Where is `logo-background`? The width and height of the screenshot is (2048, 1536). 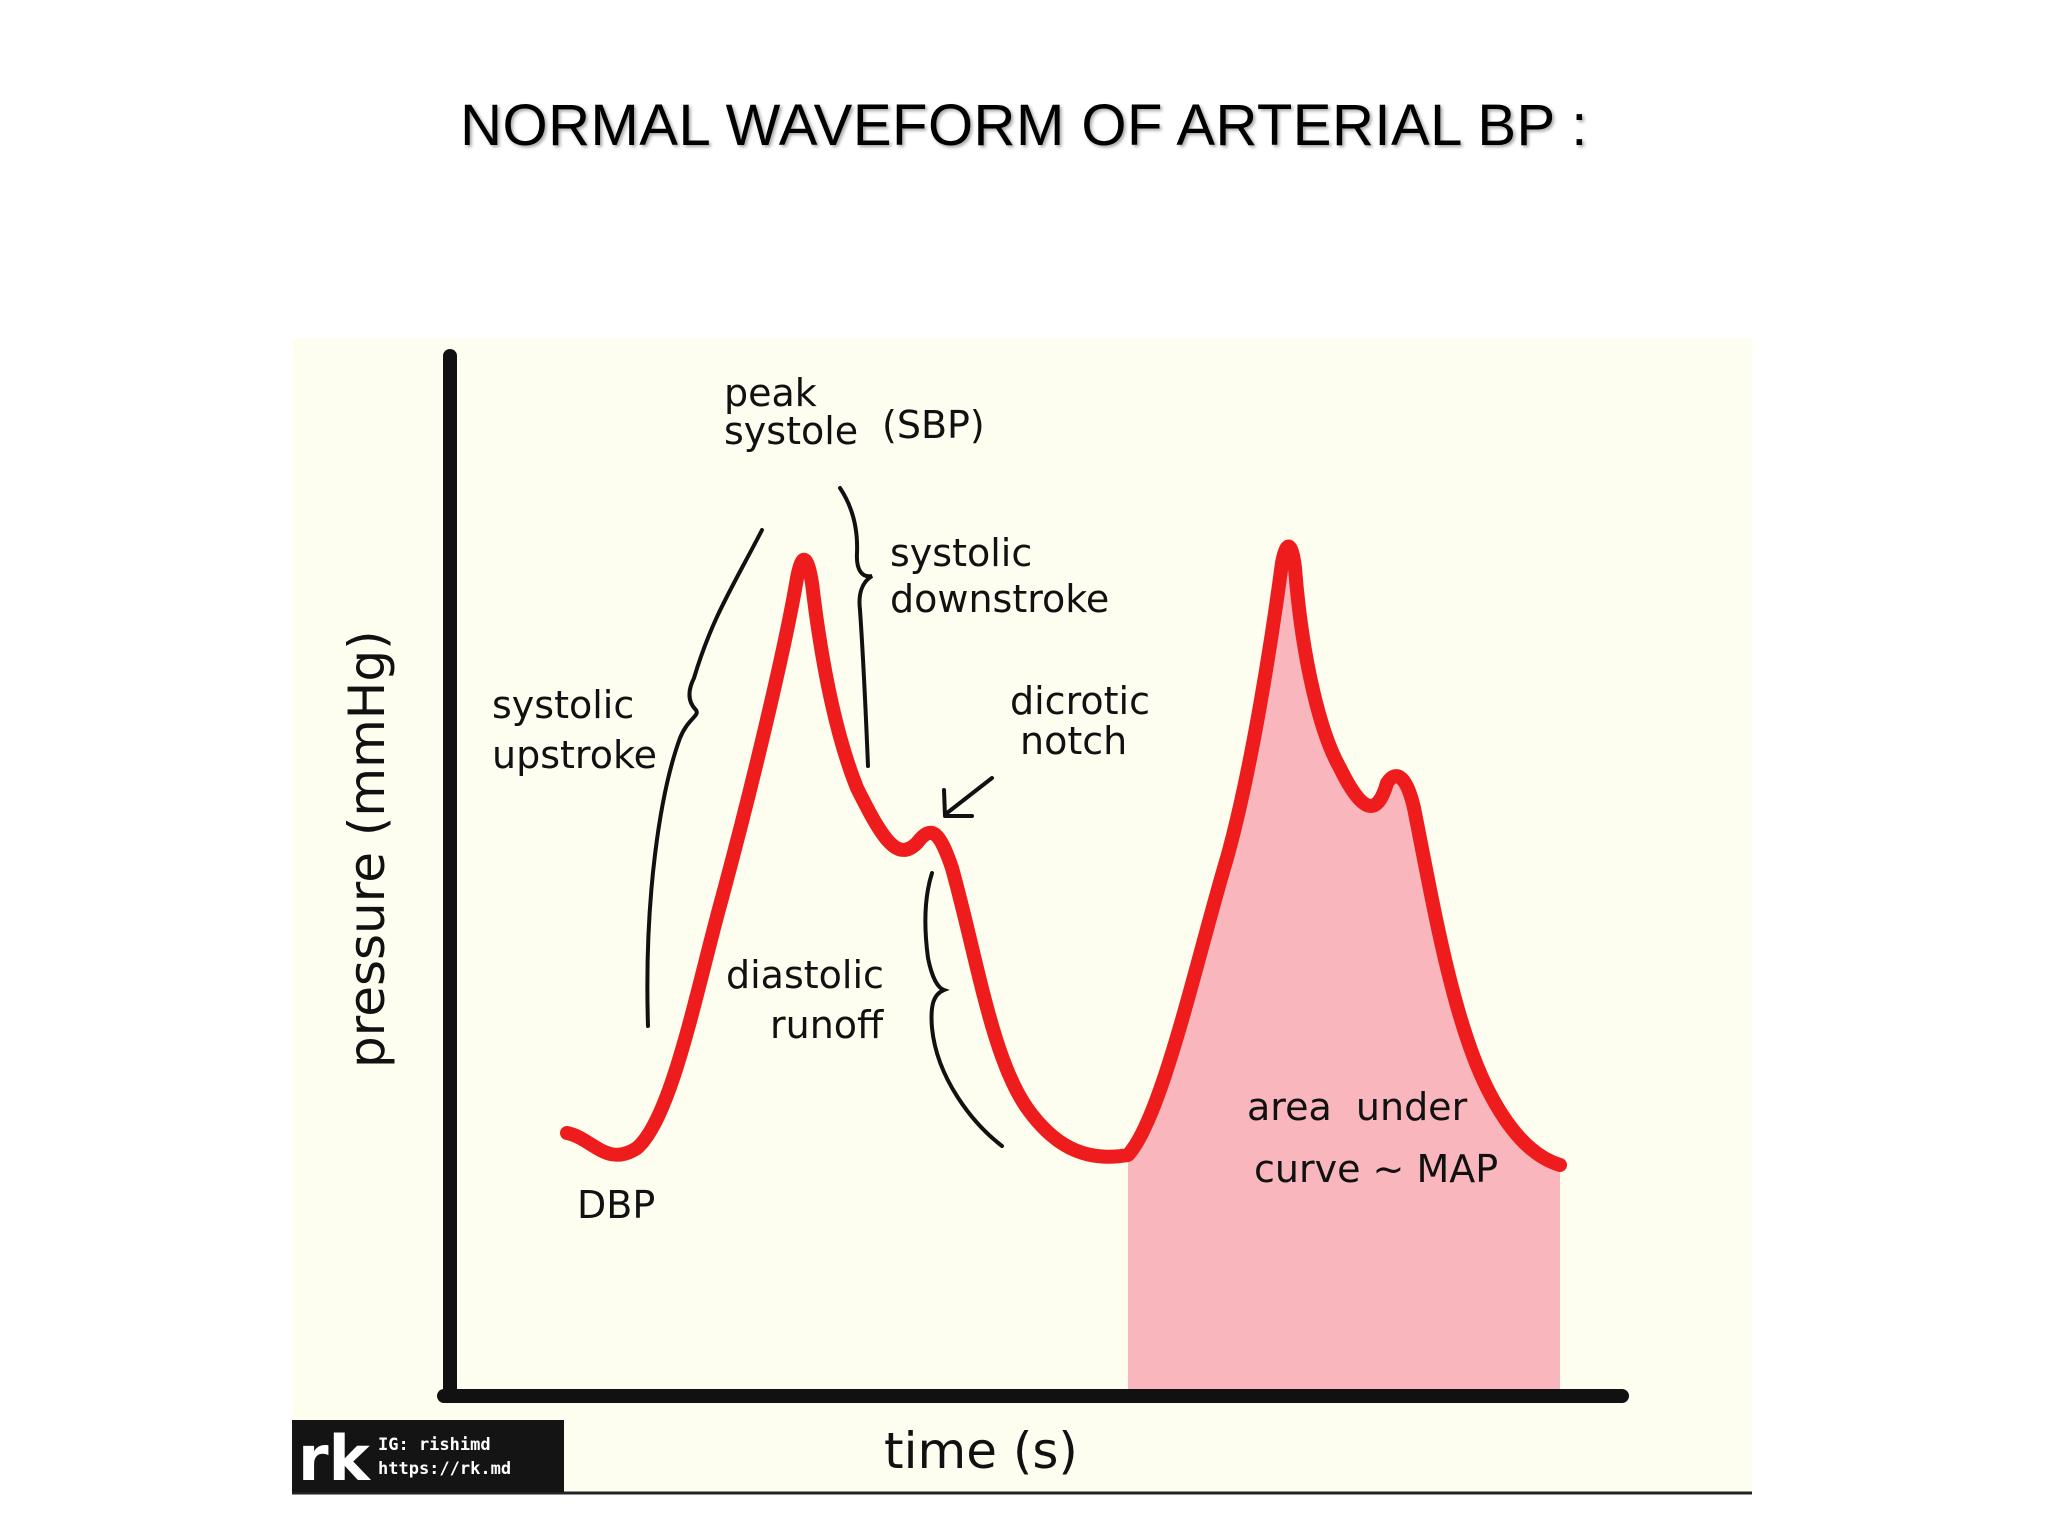 logo-background is located at coordinates (428, 1456).